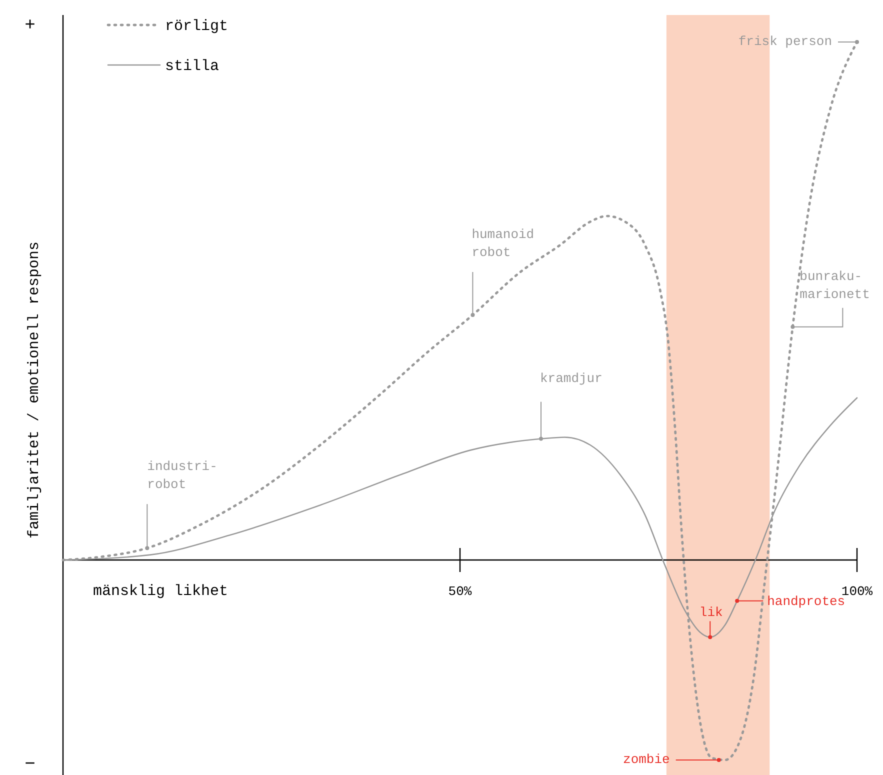  What do you see at coordinates (711, 612) in the screenshot?
I see `annotation: lik` at bounding box center [711, 612].